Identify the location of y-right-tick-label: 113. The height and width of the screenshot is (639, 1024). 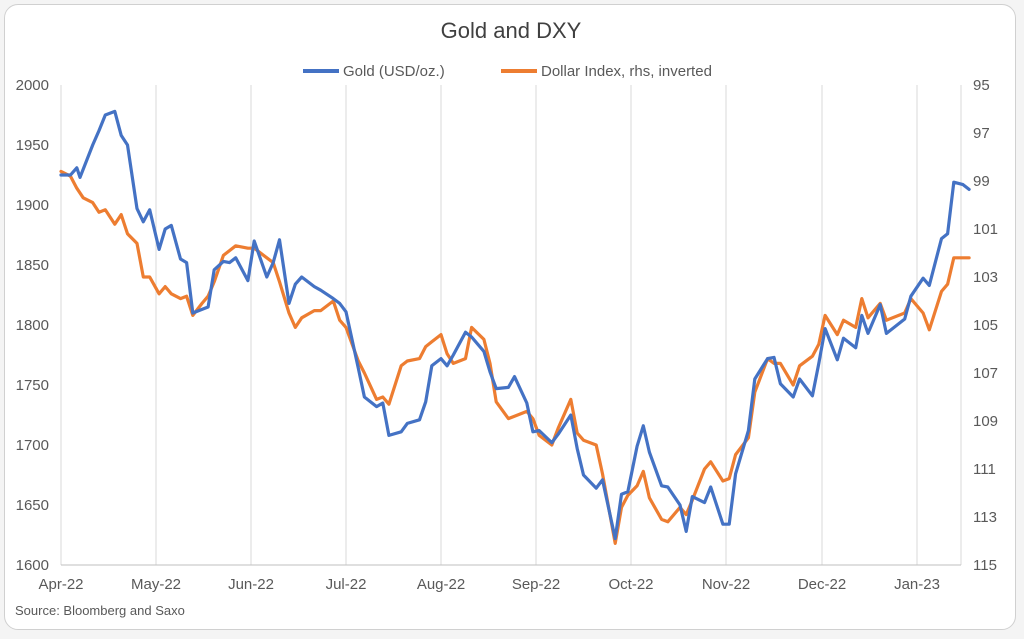
(985, 517).